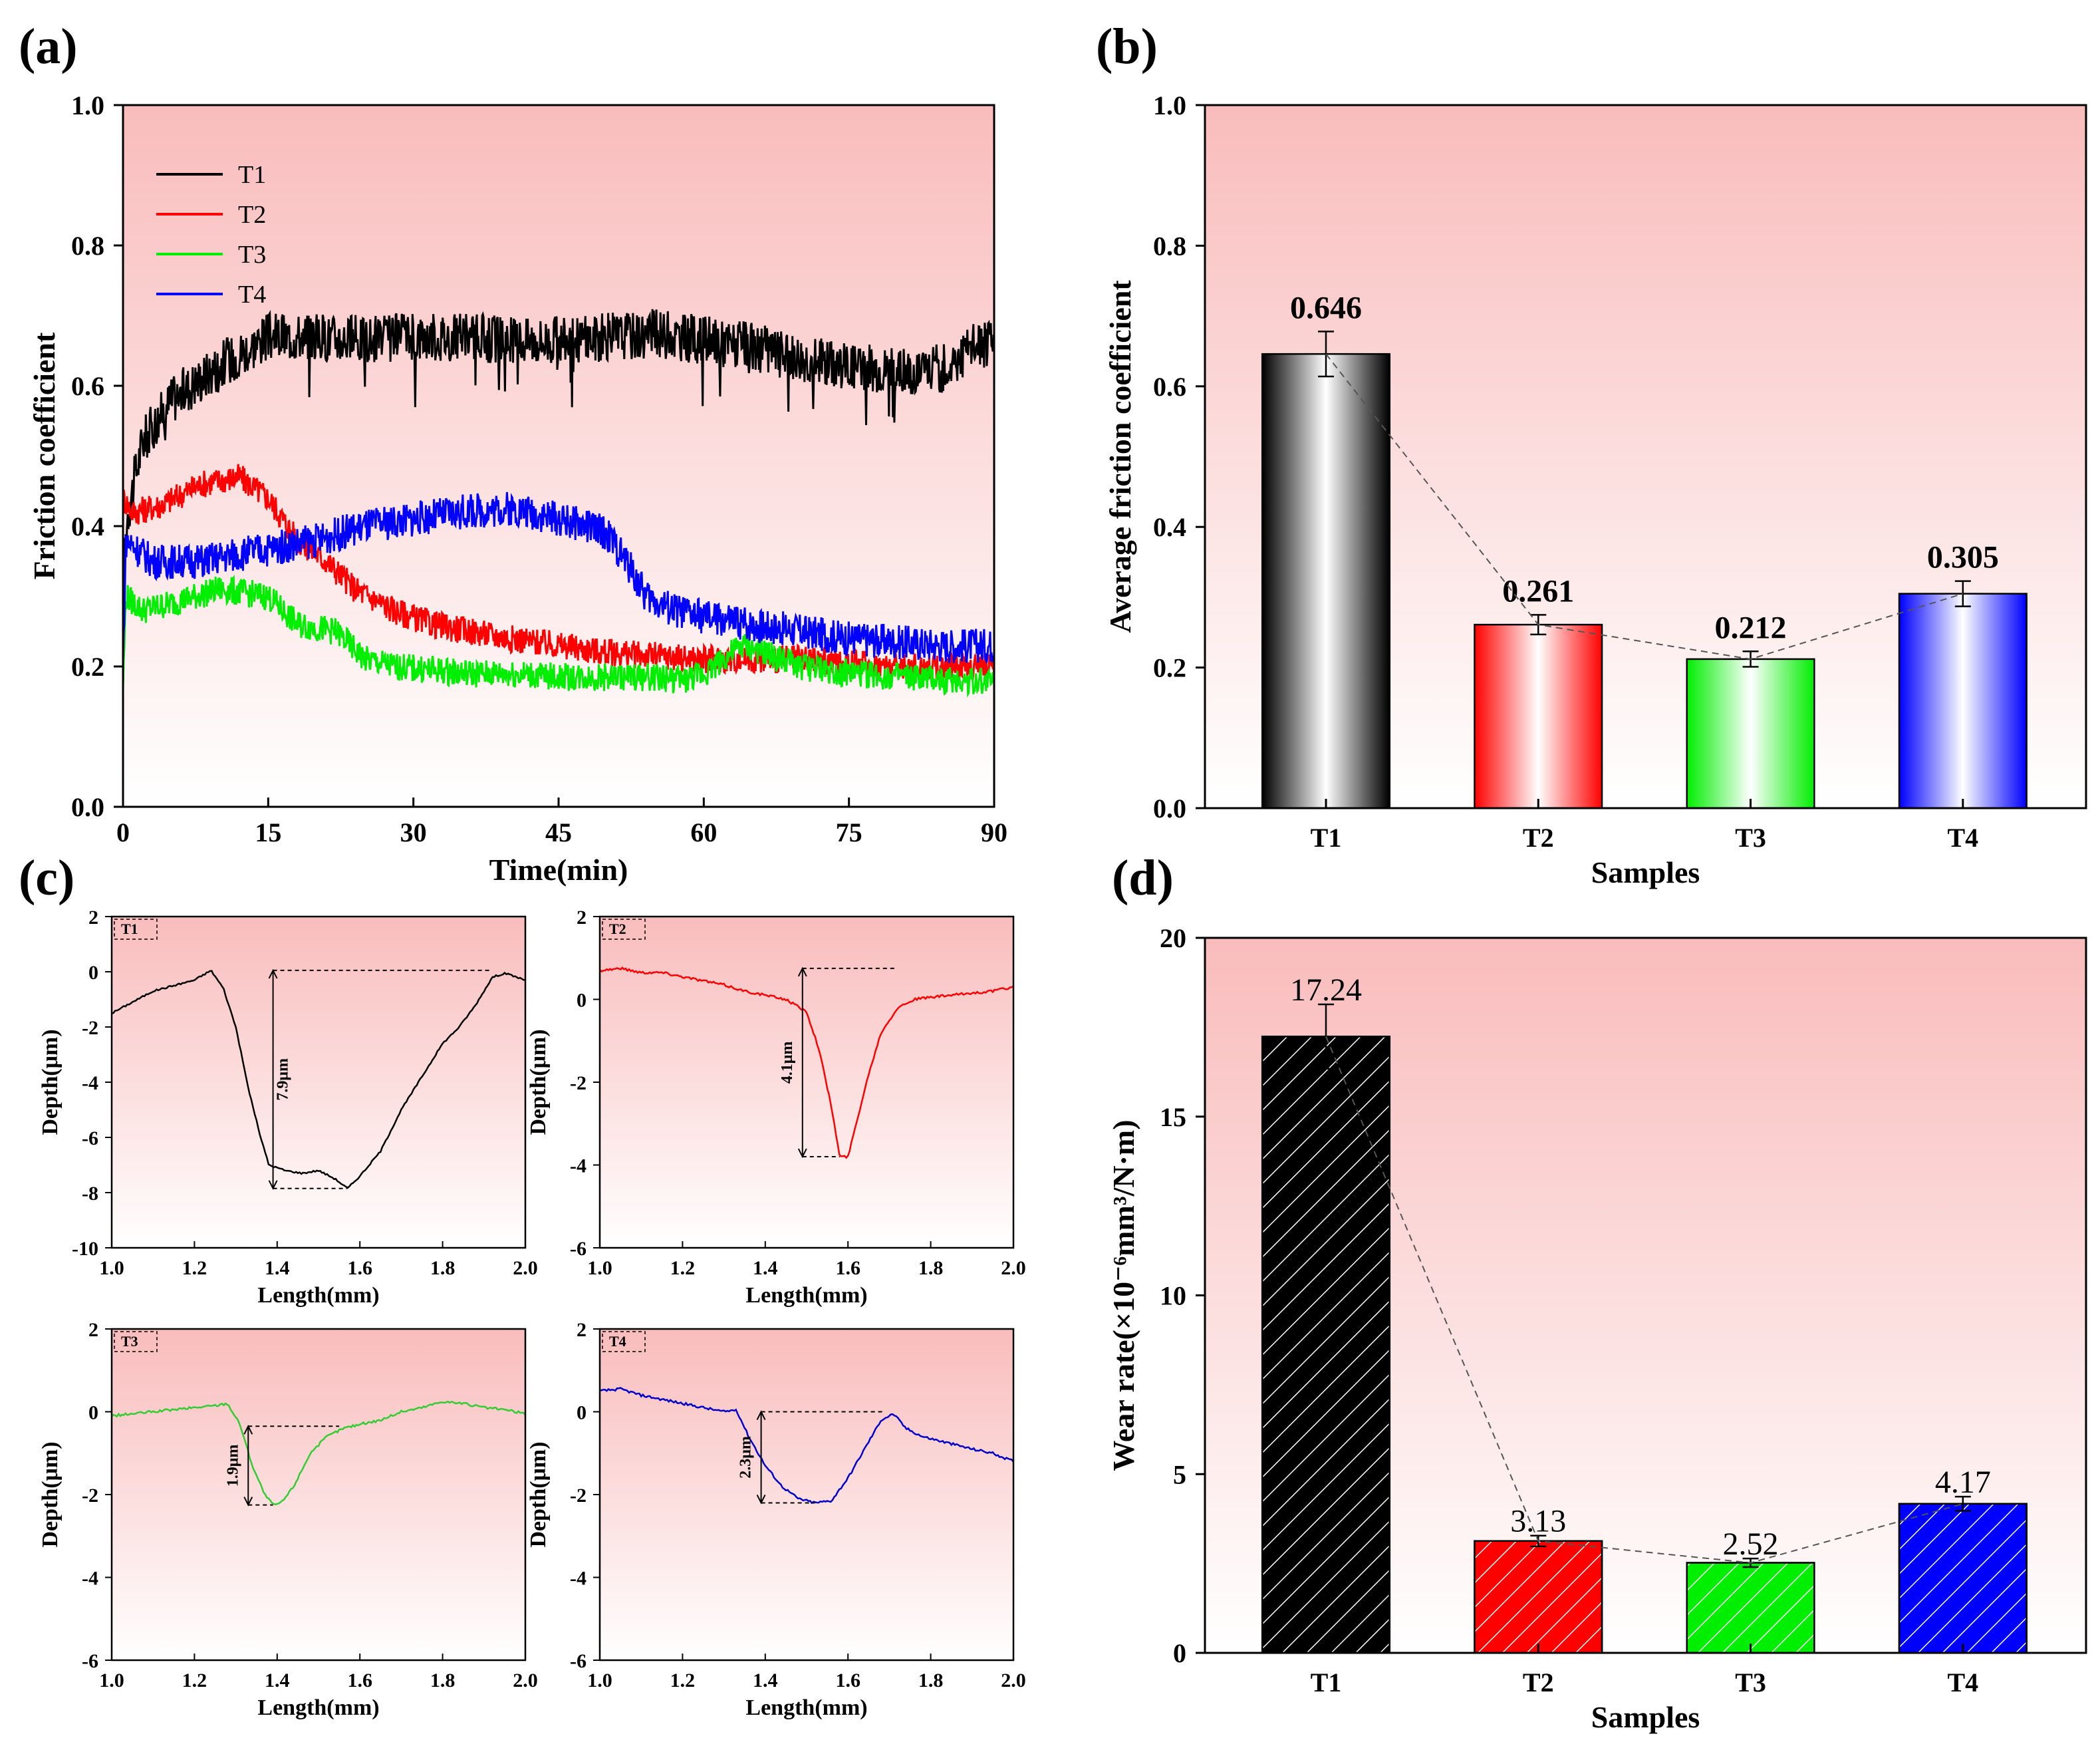 The width and height of the screenshot is (2100, 1746). I want to click on bar-value-label-t1: 17.24, so click(1326, 990).